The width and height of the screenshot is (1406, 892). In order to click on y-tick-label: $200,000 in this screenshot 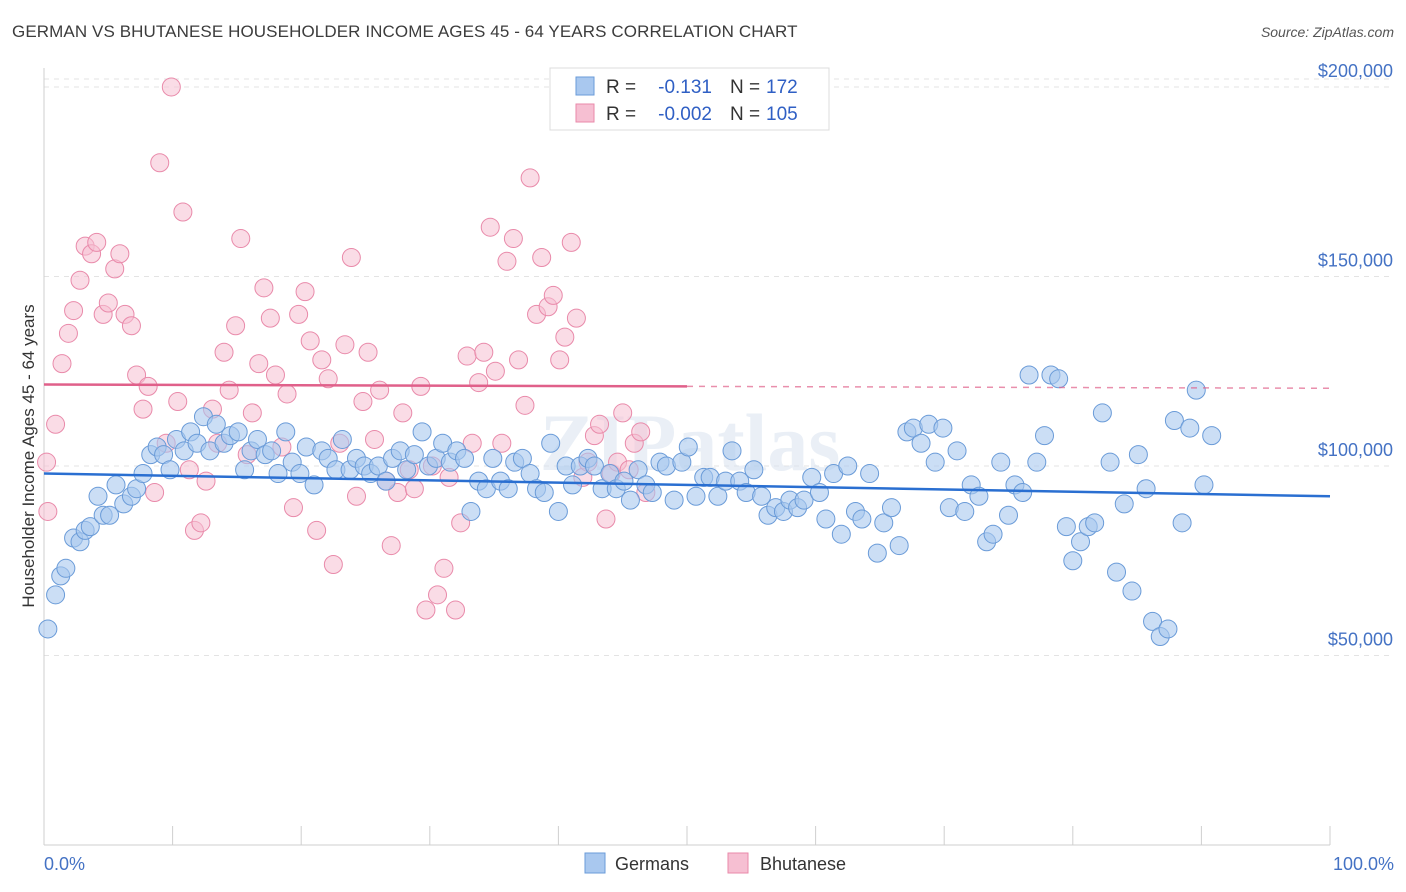, I will do `click(1355, 71)`.